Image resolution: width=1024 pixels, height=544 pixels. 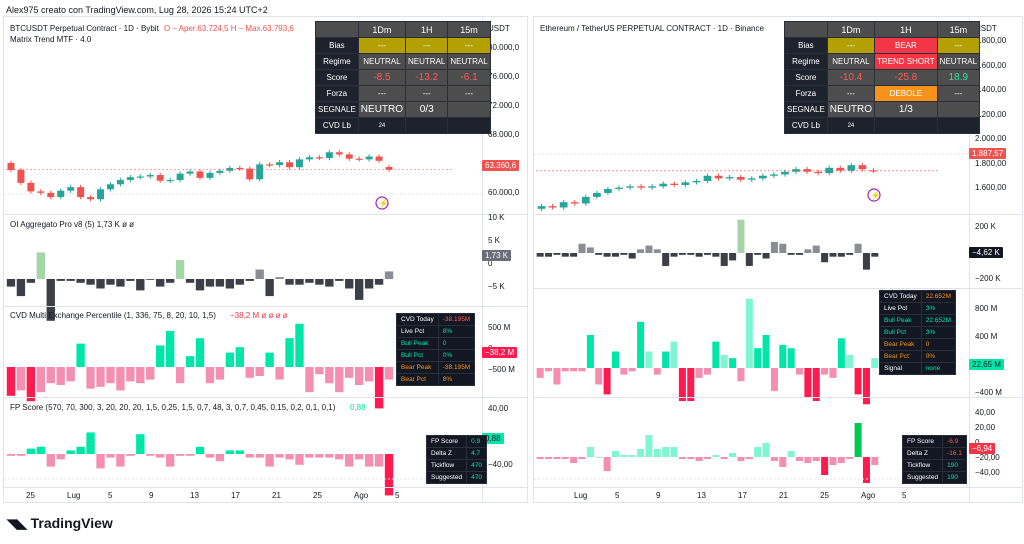 I want to click on indicator-matrix-label: Matrix Trend MTF · 4.0, so click(x=51, y=39).